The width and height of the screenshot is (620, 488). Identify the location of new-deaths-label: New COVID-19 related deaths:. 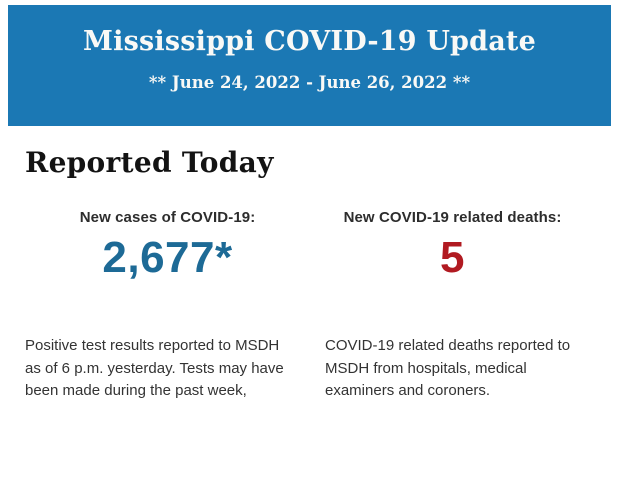
(452, 217).